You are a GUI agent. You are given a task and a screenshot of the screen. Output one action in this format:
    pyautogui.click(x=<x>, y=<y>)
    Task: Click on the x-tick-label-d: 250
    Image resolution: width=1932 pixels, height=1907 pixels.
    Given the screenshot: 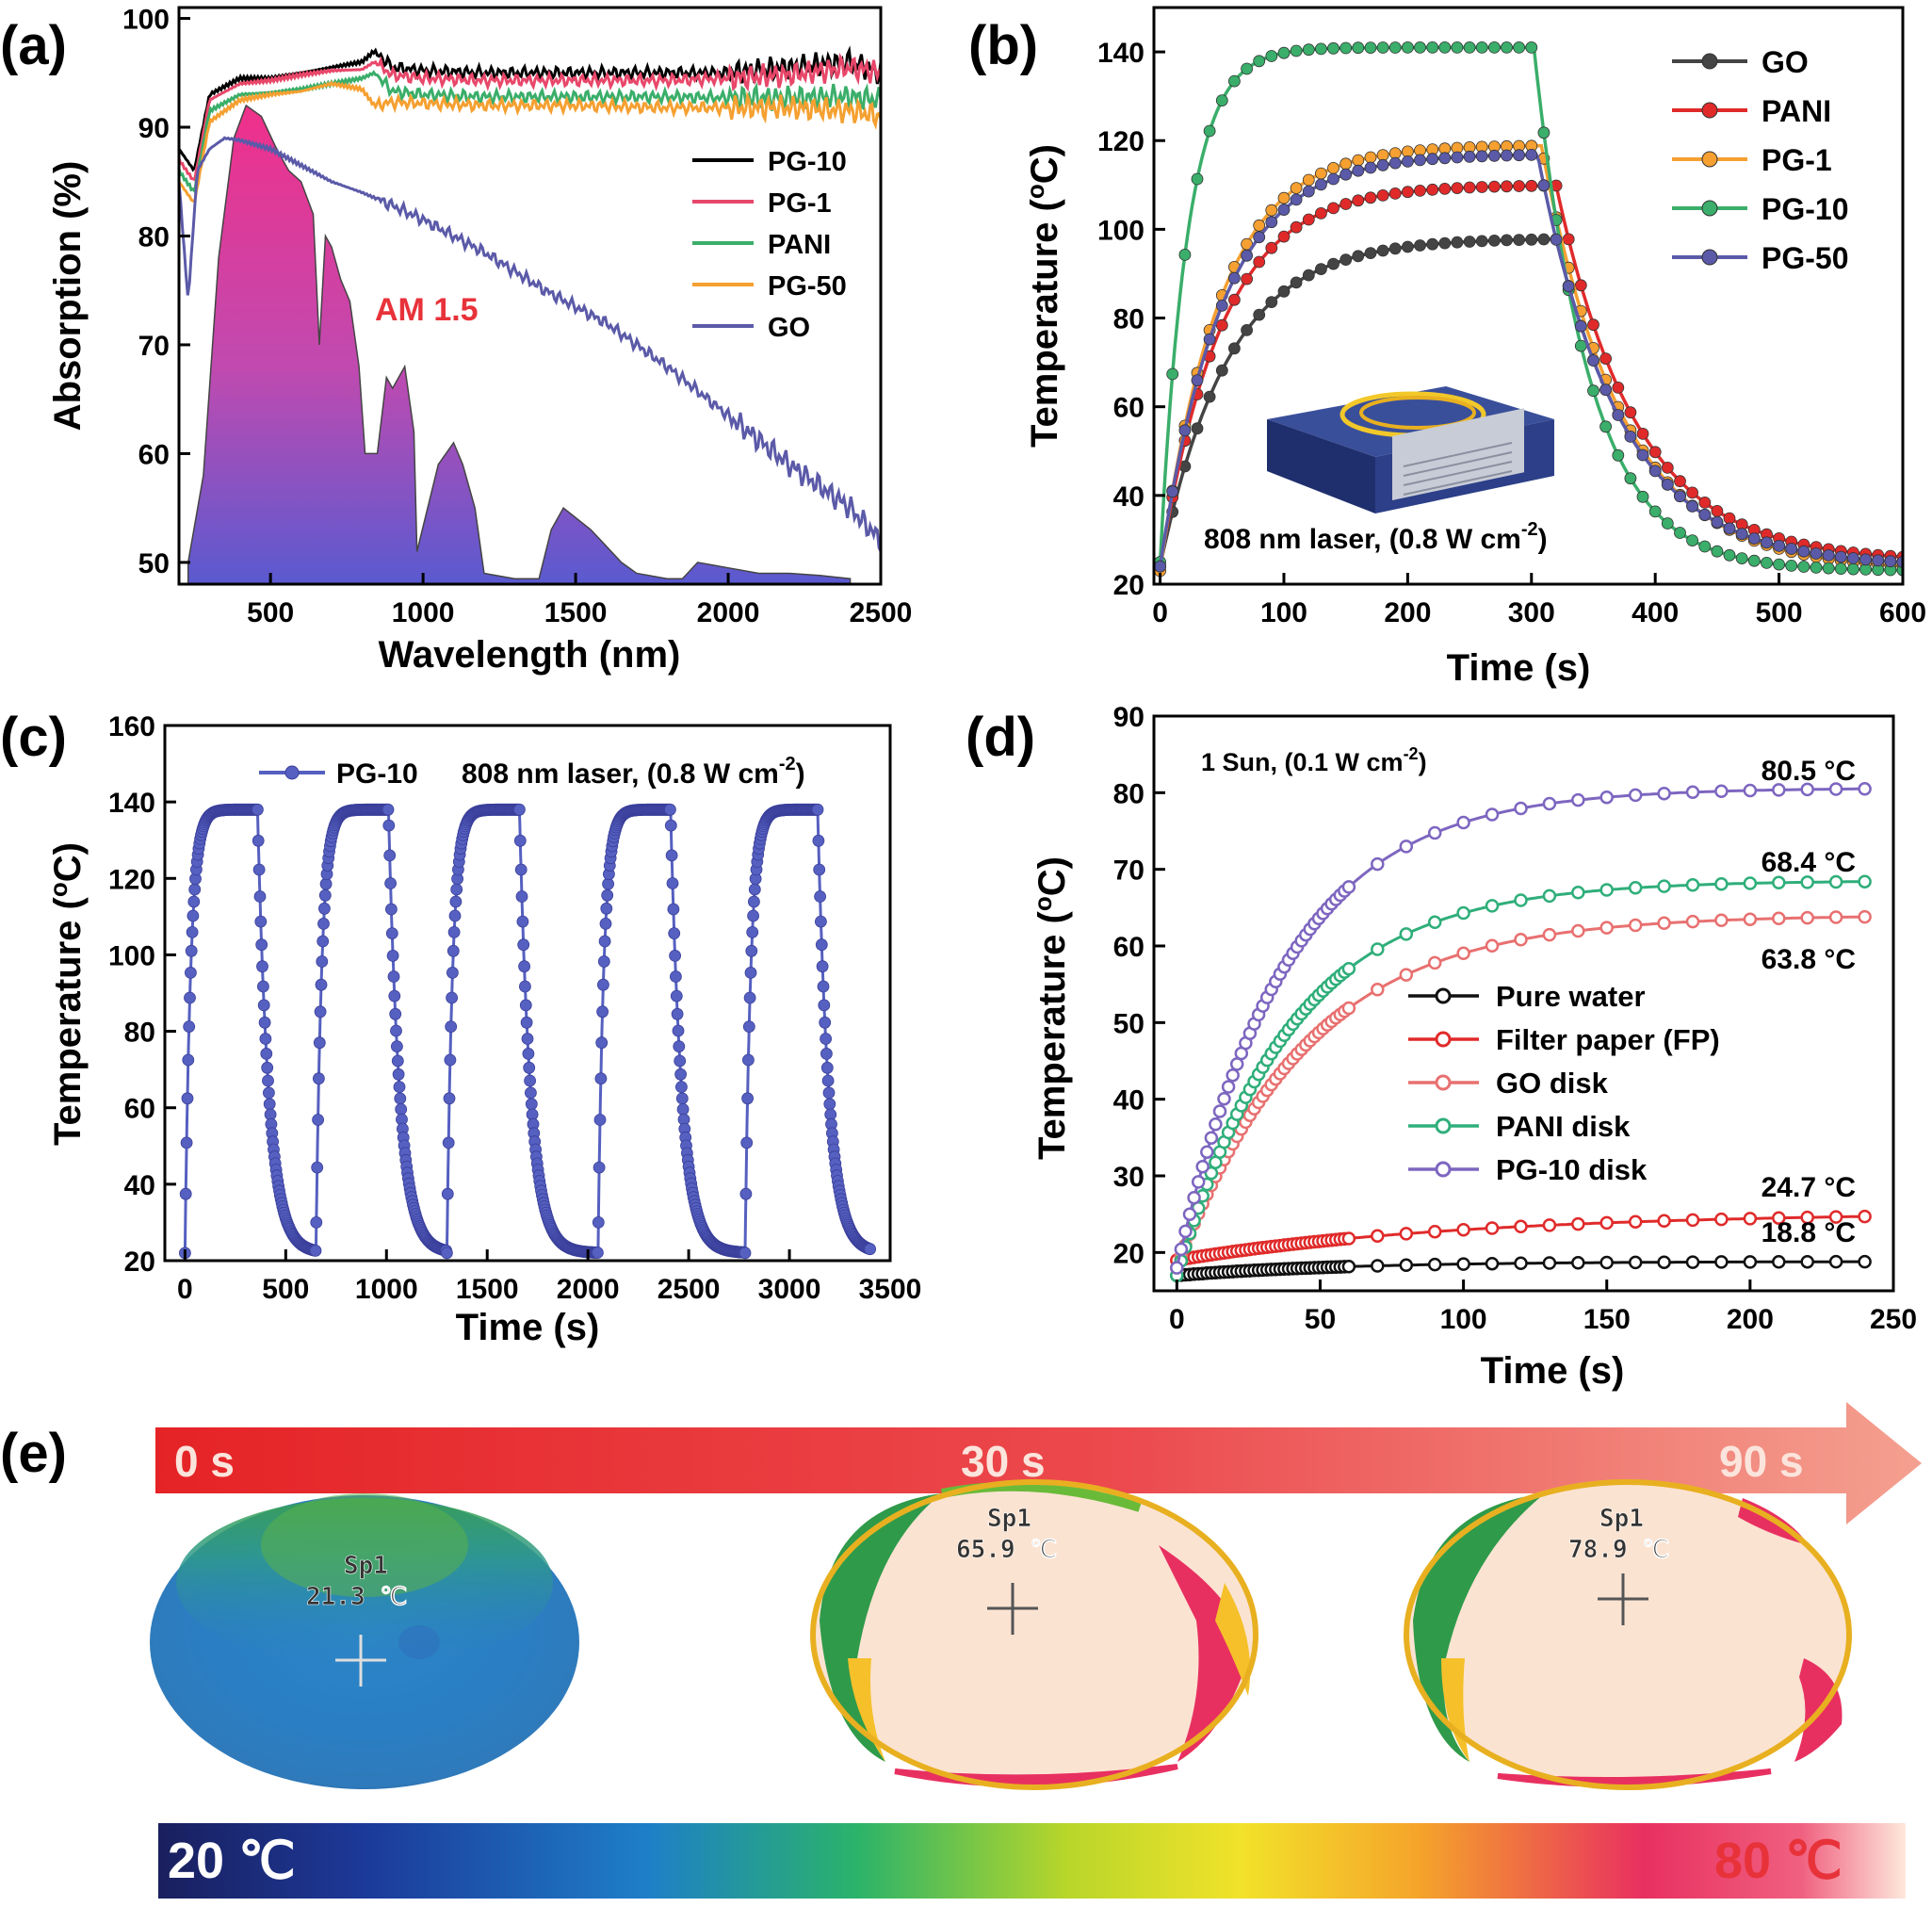 What is the action you would take?
    pyautogui.click(x=1894, y=1319)
    